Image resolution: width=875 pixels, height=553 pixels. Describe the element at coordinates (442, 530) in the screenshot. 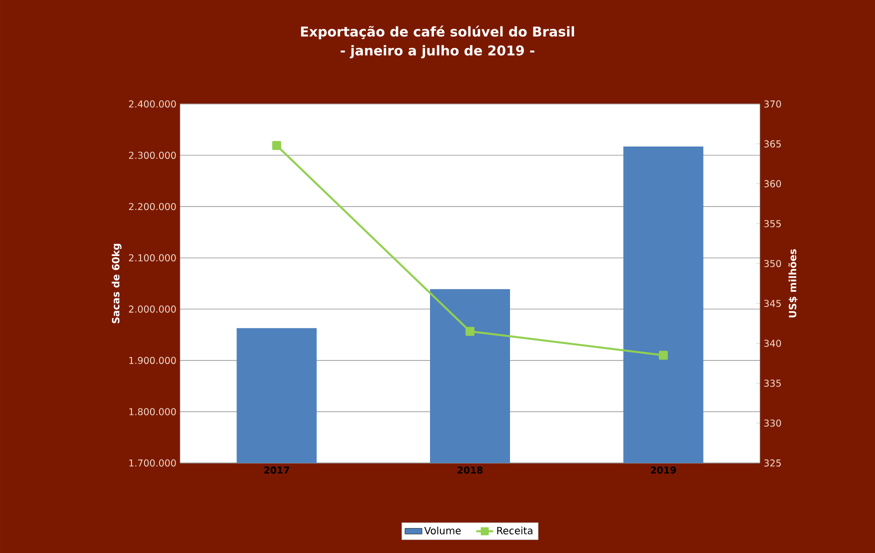

I see `legend-label: Volume` at that location.